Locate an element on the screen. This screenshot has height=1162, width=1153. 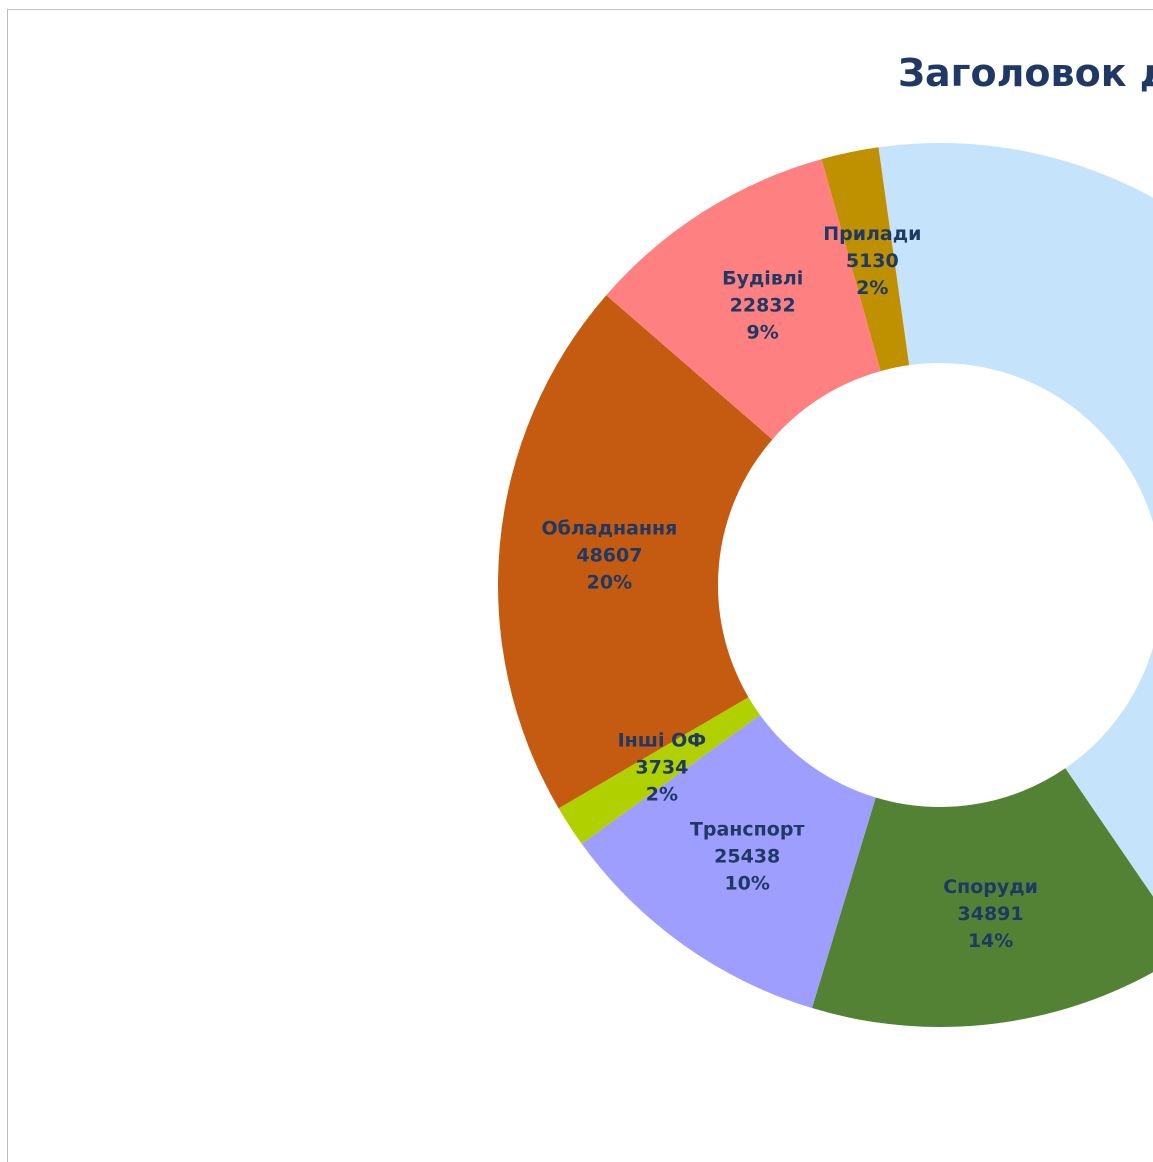
slice-value: 48607 is located at coordinates (609, 555).